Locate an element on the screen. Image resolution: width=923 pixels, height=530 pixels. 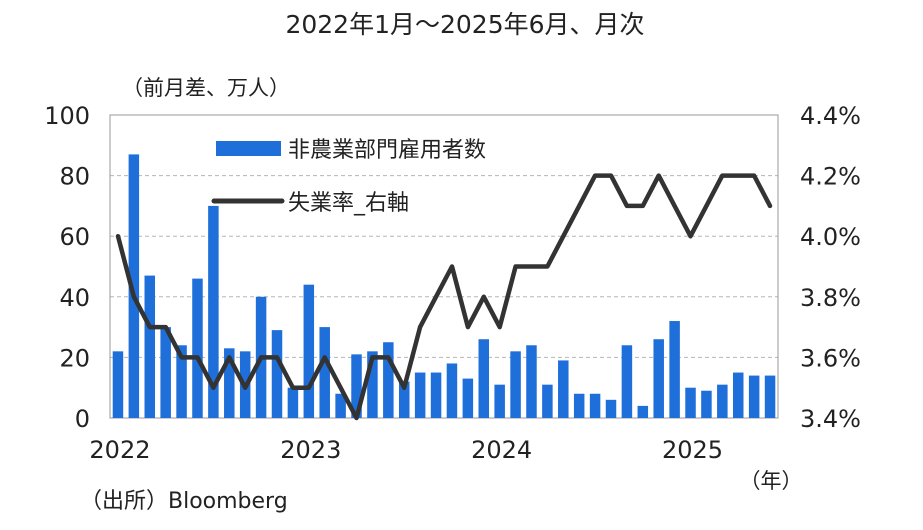
left-tick-label: 60 is located at coordinates (74, 237).